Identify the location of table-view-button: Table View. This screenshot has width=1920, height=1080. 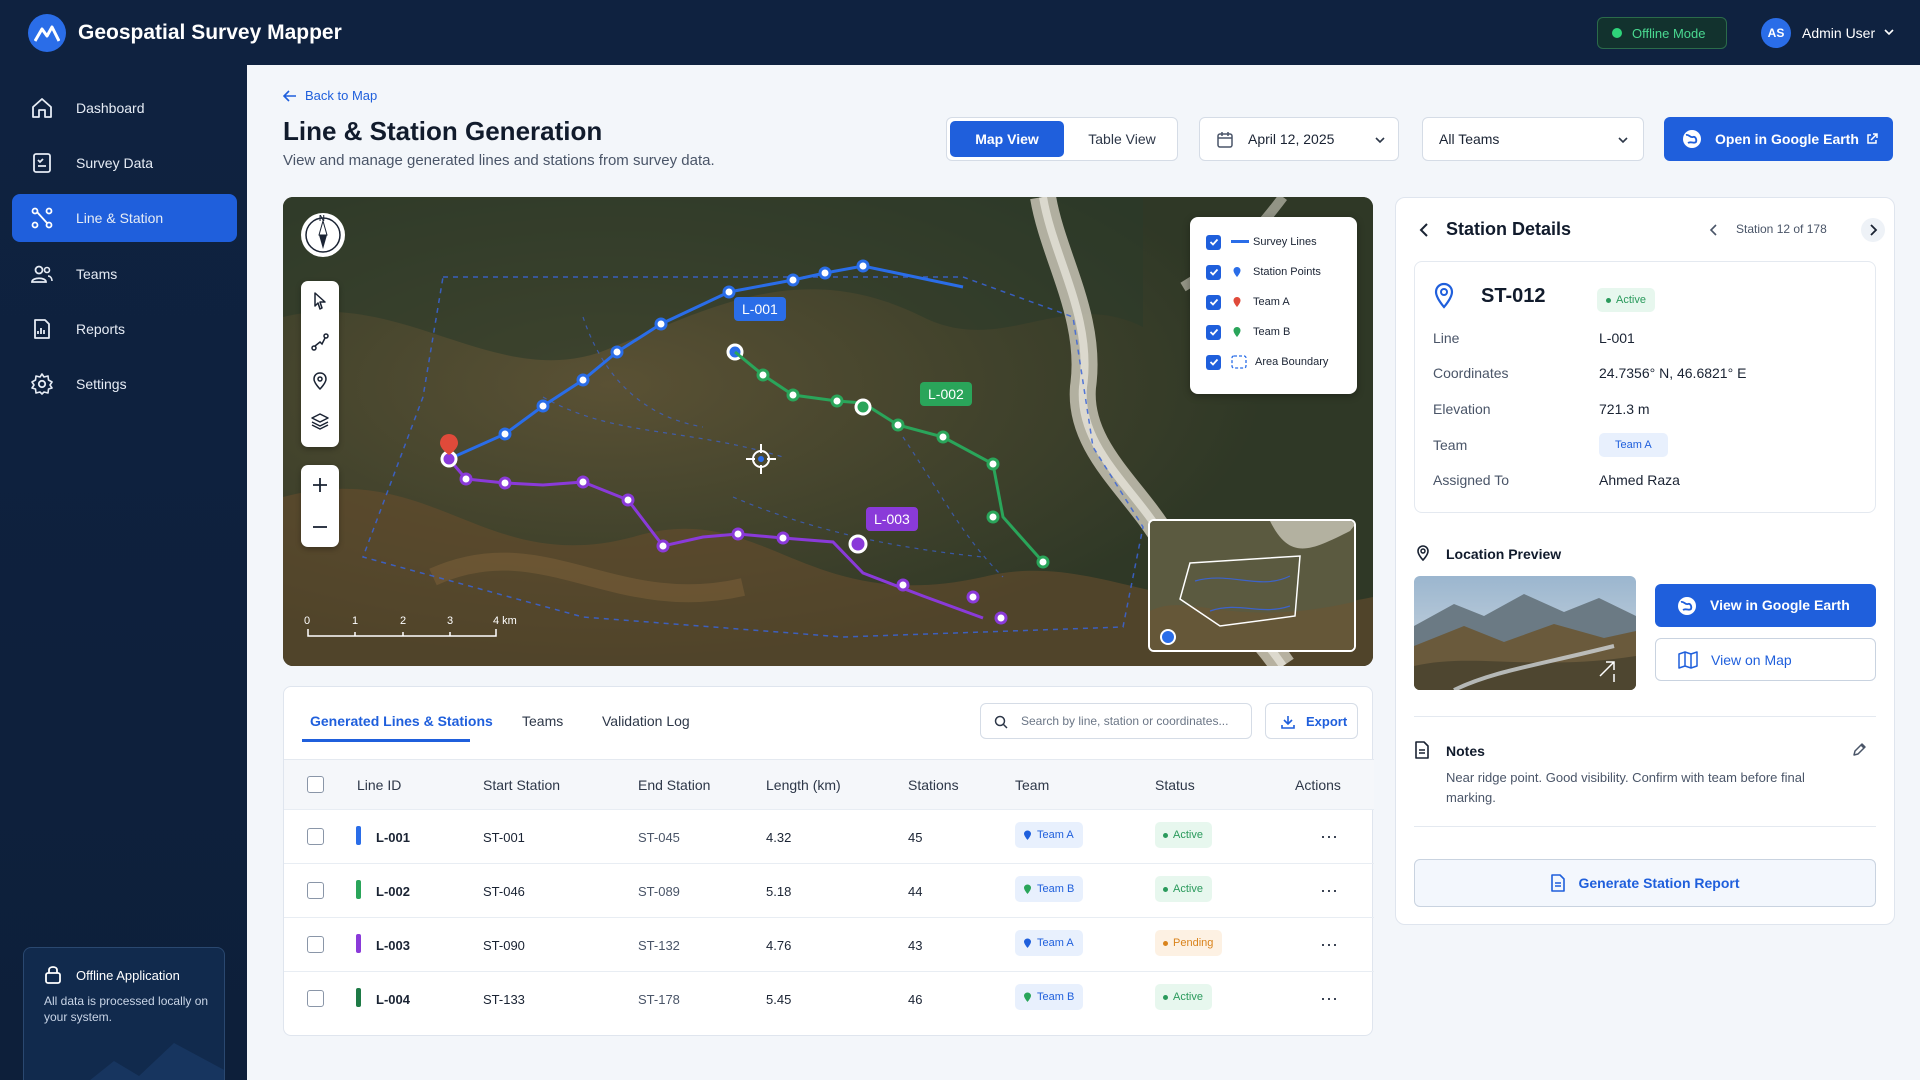
(1122, 139).